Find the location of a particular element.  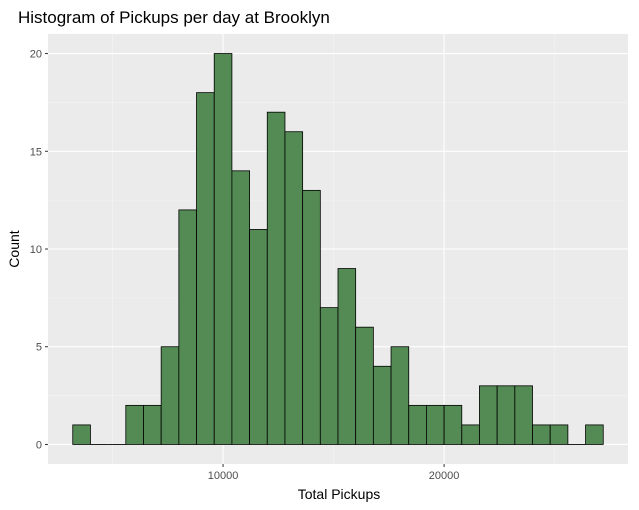

x-axis-ticks: 10000 20000 is located at coordinates (334, 473).